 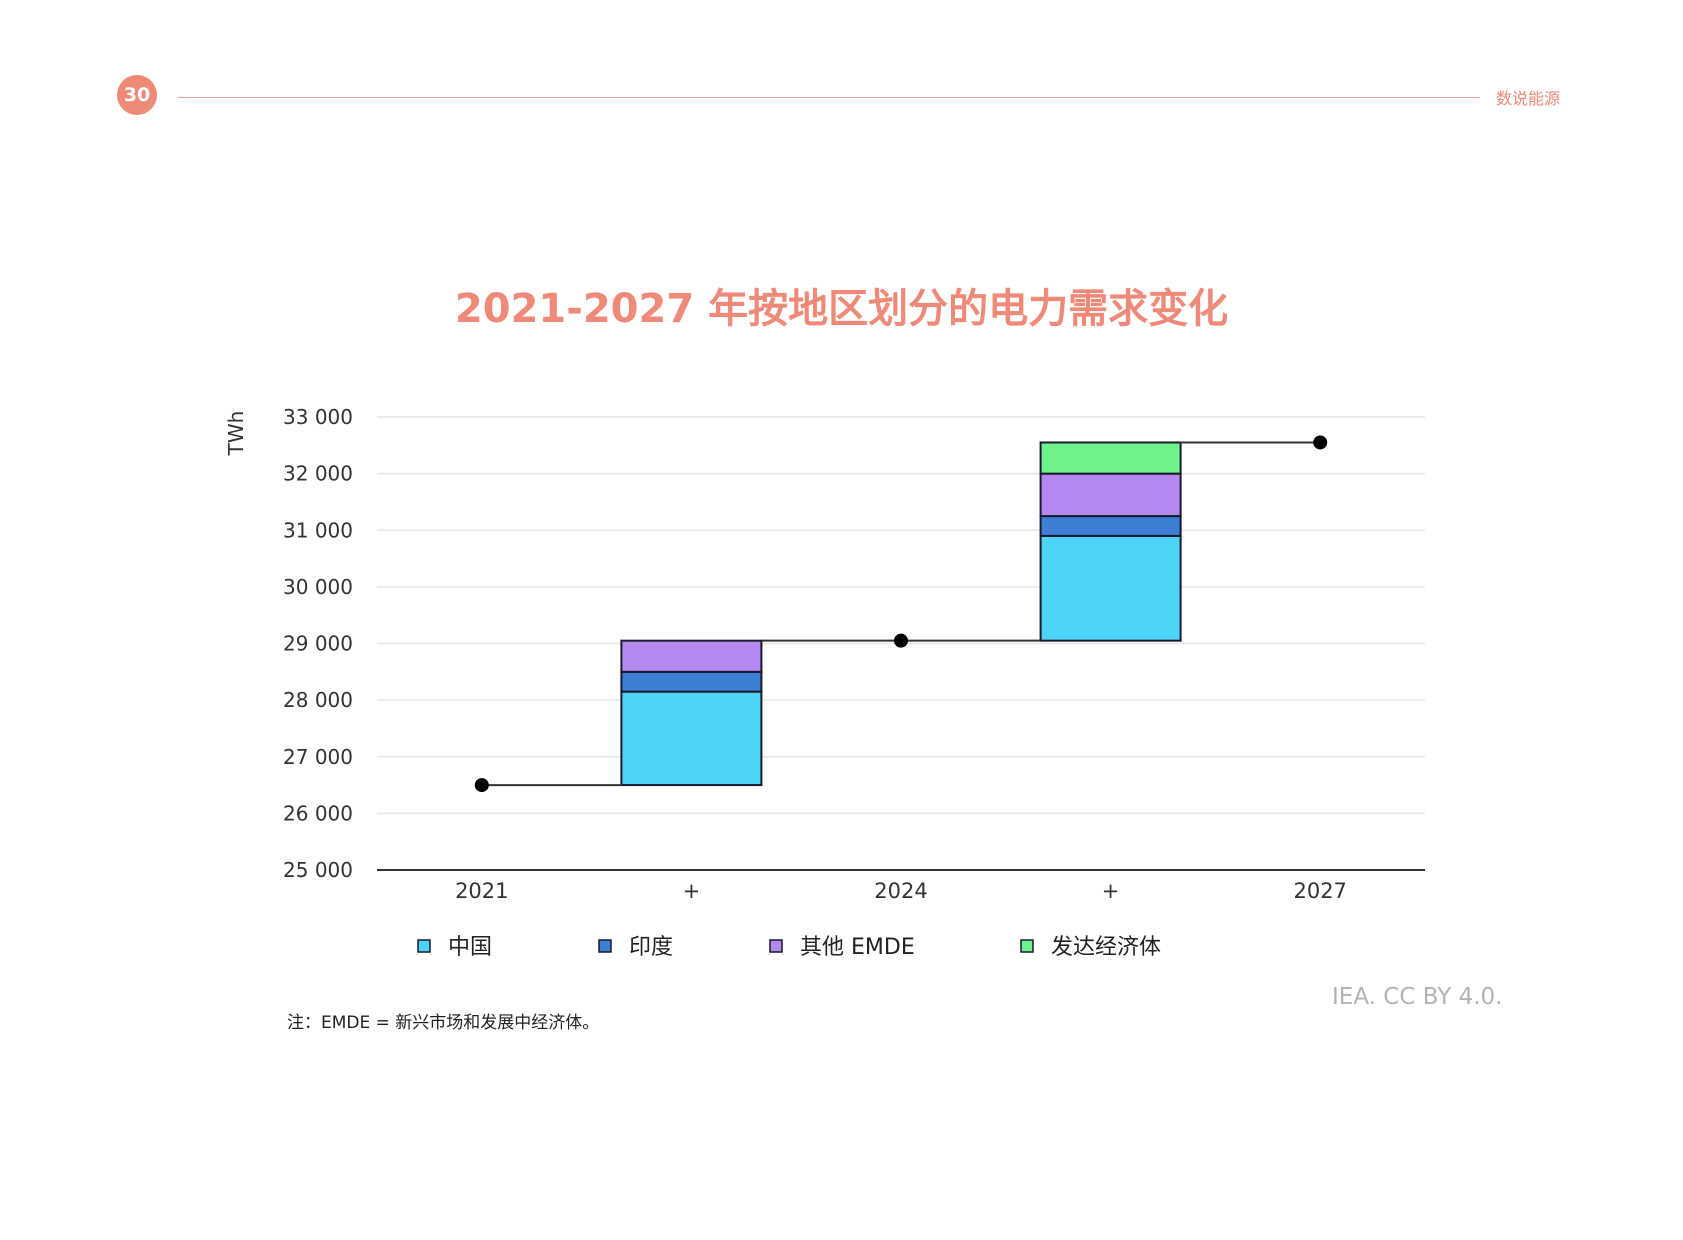 I want to click on y-tick-label: 33 000, so click(x=318, y=417).